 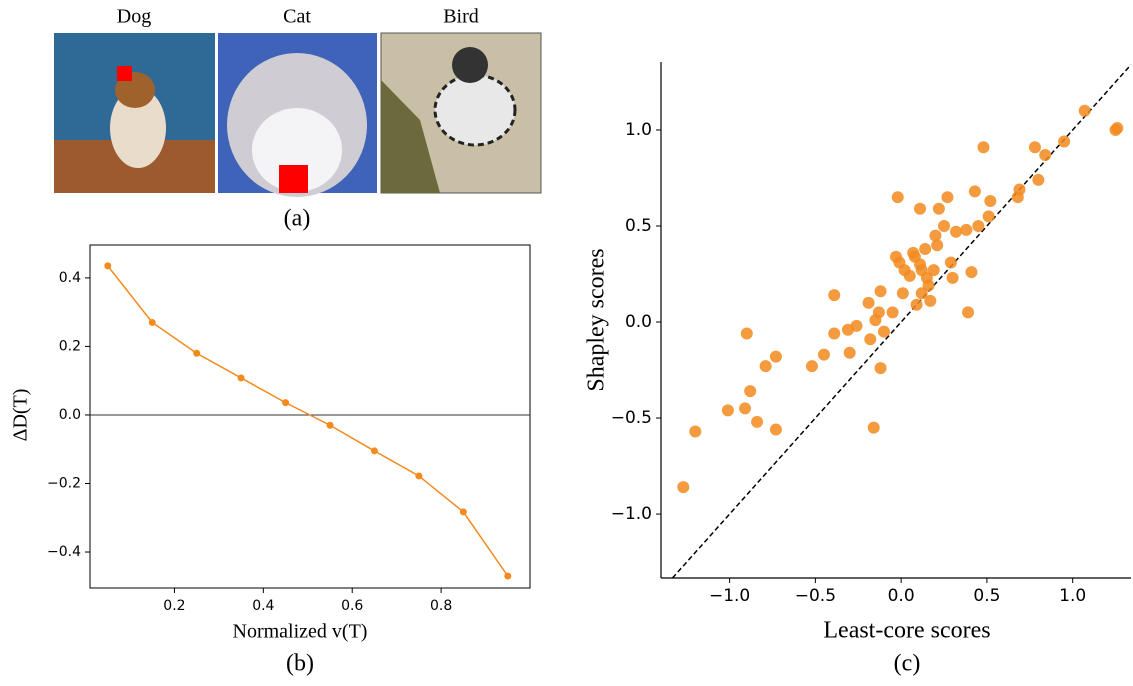 I want to click on x-axis-label: Least-core scores, so click(x=906, y=631).